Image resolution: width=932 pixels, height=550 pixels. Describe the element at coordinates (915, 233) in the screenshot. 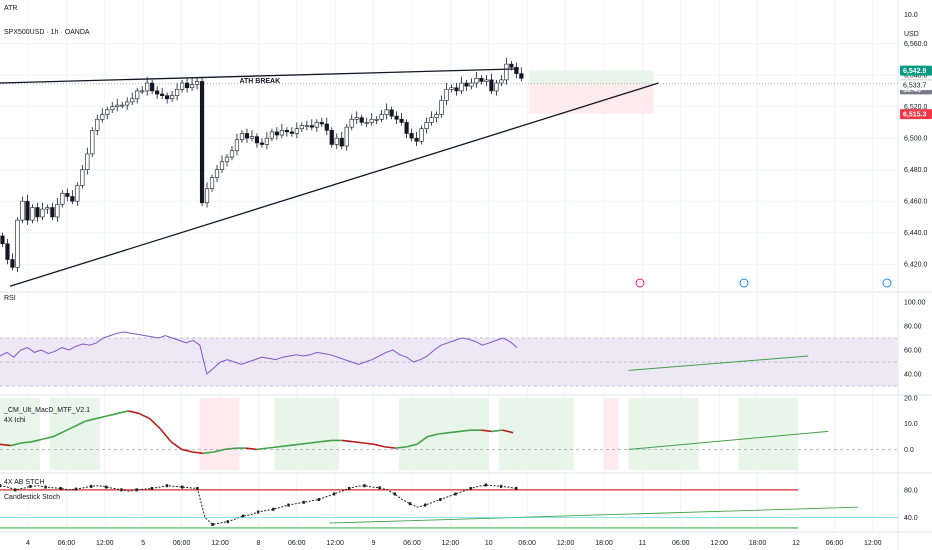

I see `price-tick-label: 6,440.0` at that location.